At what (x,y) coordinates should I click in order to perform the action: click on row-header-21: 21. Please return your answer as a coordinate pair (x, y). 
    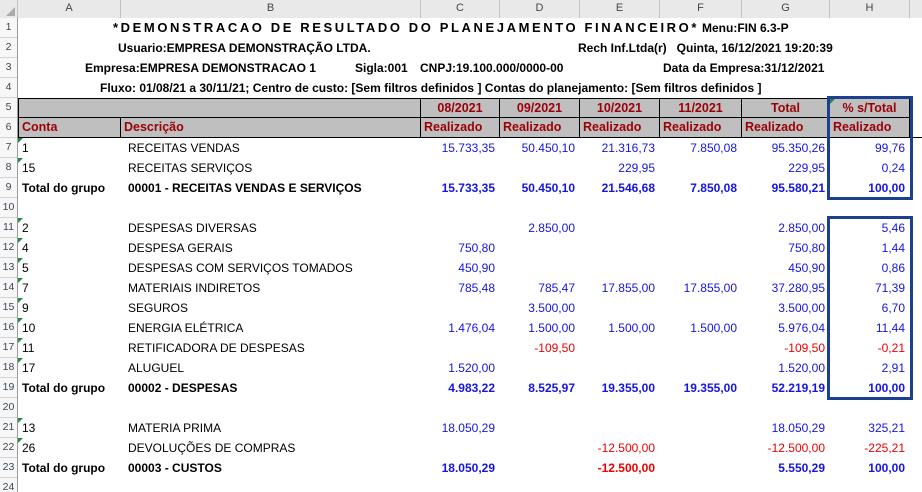
    Looking at the image, I should click on (8, 428).